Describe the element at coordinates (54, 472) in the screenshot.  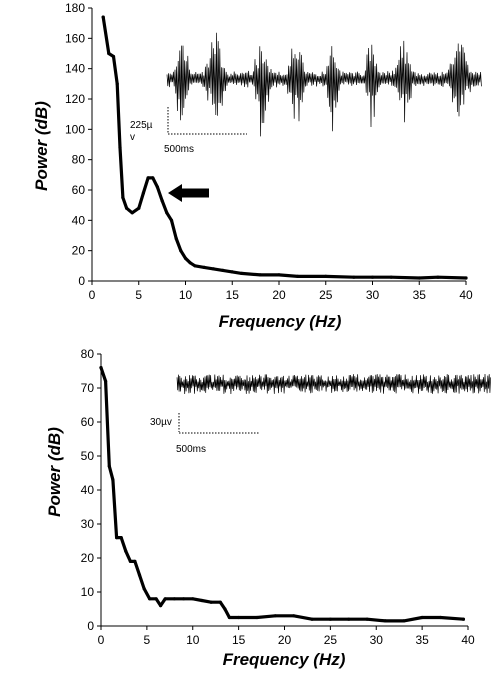
I see `bottom-y-axis-title: Power (dB)` at that location.